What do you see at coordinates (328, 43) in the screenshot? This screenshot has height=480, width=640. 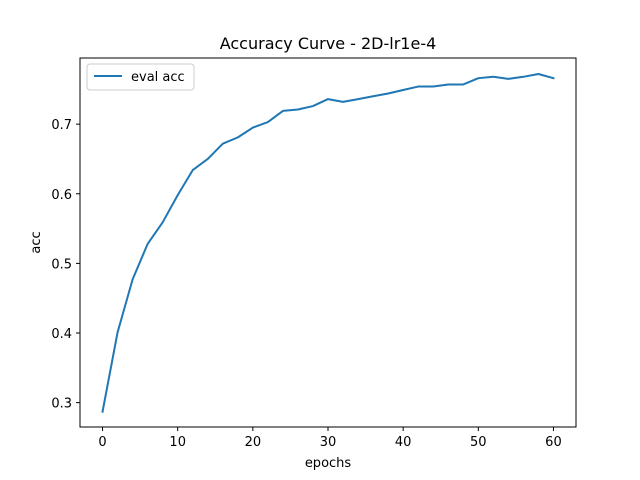 I see `chart-title: Accuracy Curve - 2D-lr1e-4` at bounding box center [328, 43].